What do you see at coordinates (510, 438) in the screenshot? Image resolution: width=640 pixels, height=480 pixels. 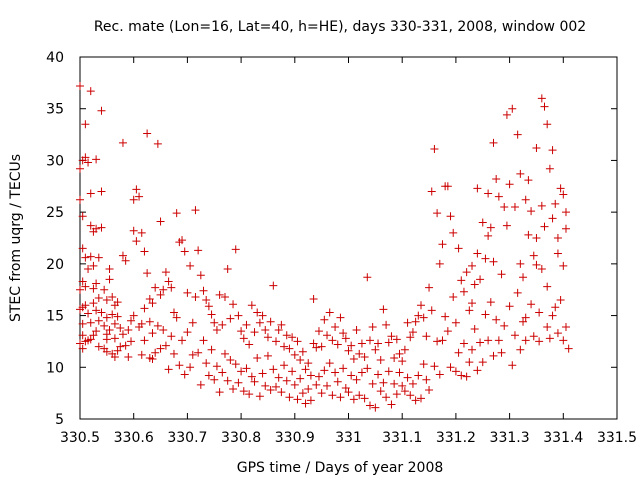 I see `x-tick-label: 331.3` at bounding box center [510, 438].